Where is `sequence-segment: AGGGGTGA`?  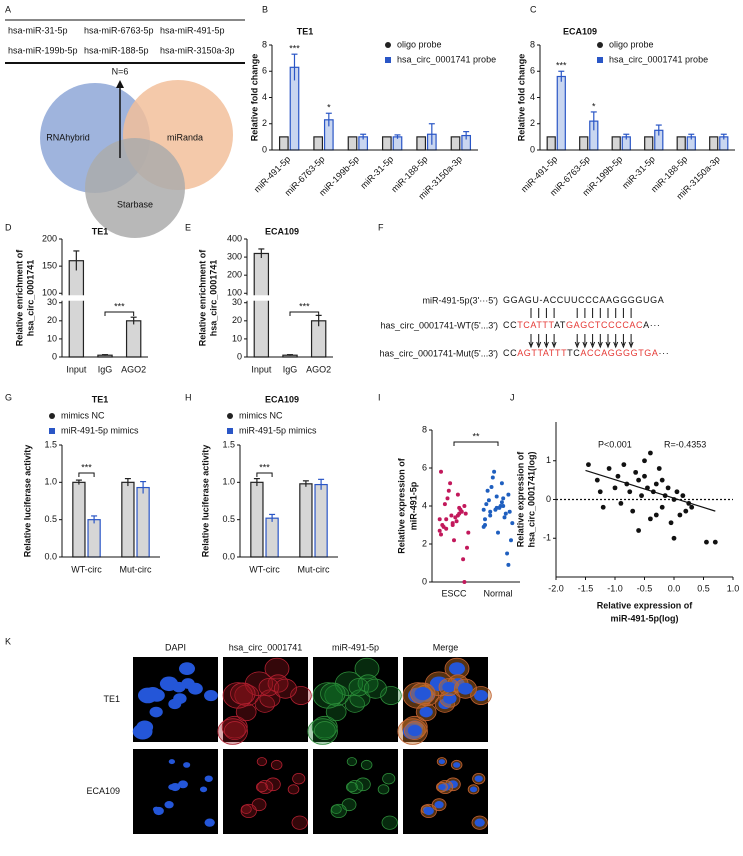
sequence-segment: AGGGGTGA is located at coordinates (629, 353).